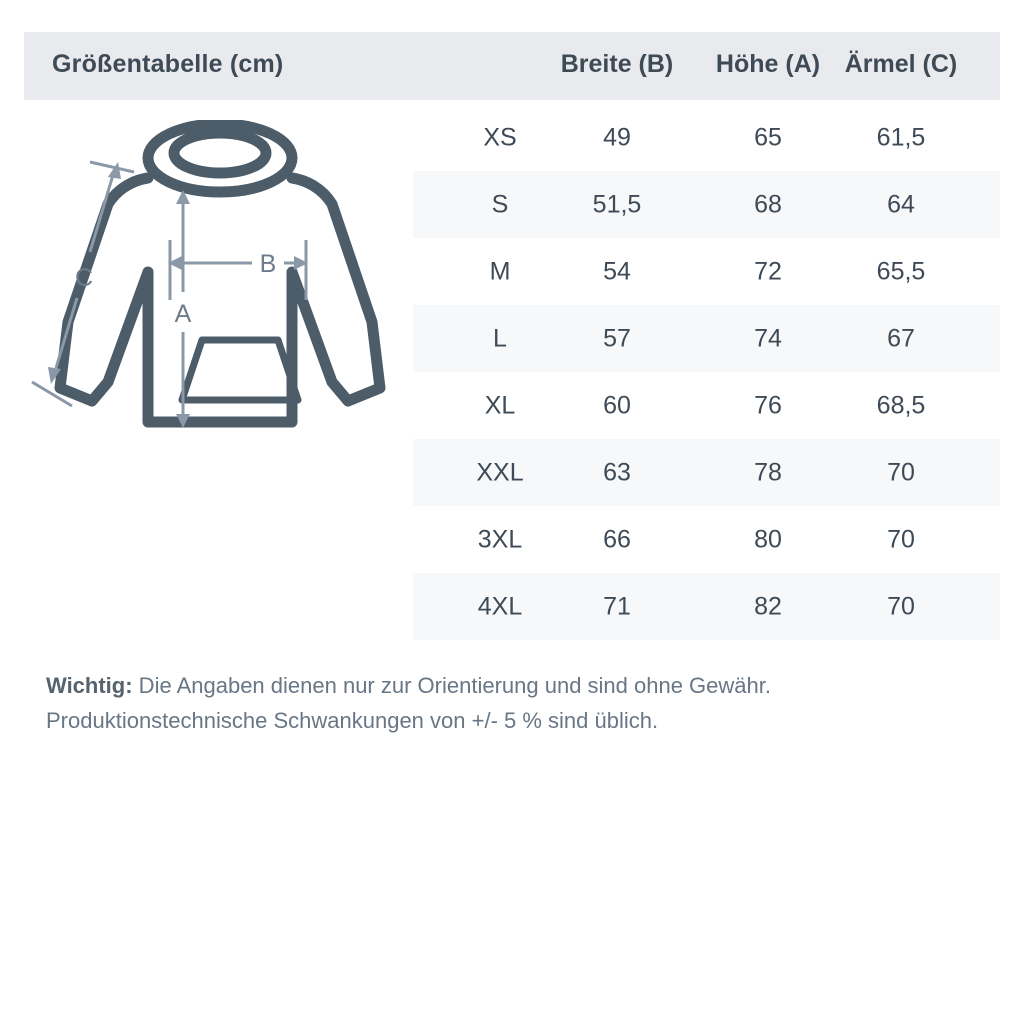 The image size is (1024, 1024). What do you see at coordinates (901, 64) in the screenshot?
I see `column-header-aermel: Ärmel (C)` at bounding box center [901, 64].